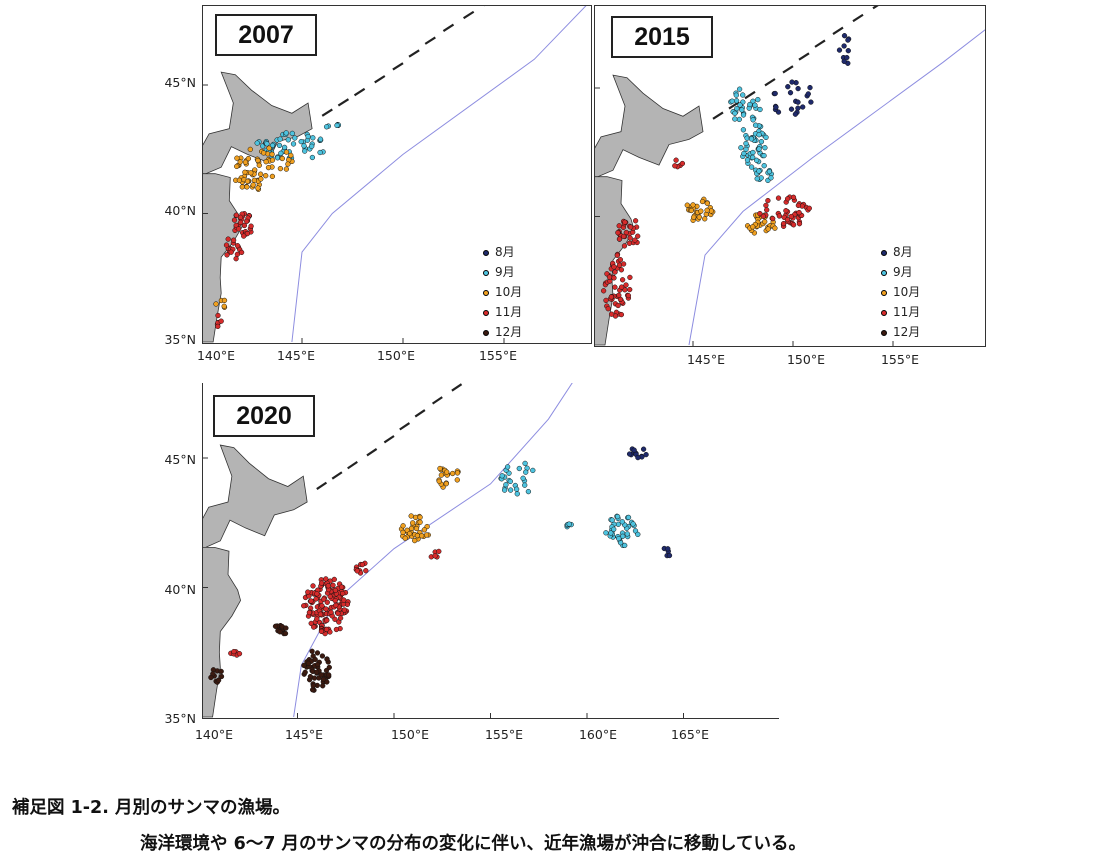  What do you see at coordinates (180, 339) in the screenshot?
I see `lat-label-35n: 35°N` at bounding box center [180, 339].